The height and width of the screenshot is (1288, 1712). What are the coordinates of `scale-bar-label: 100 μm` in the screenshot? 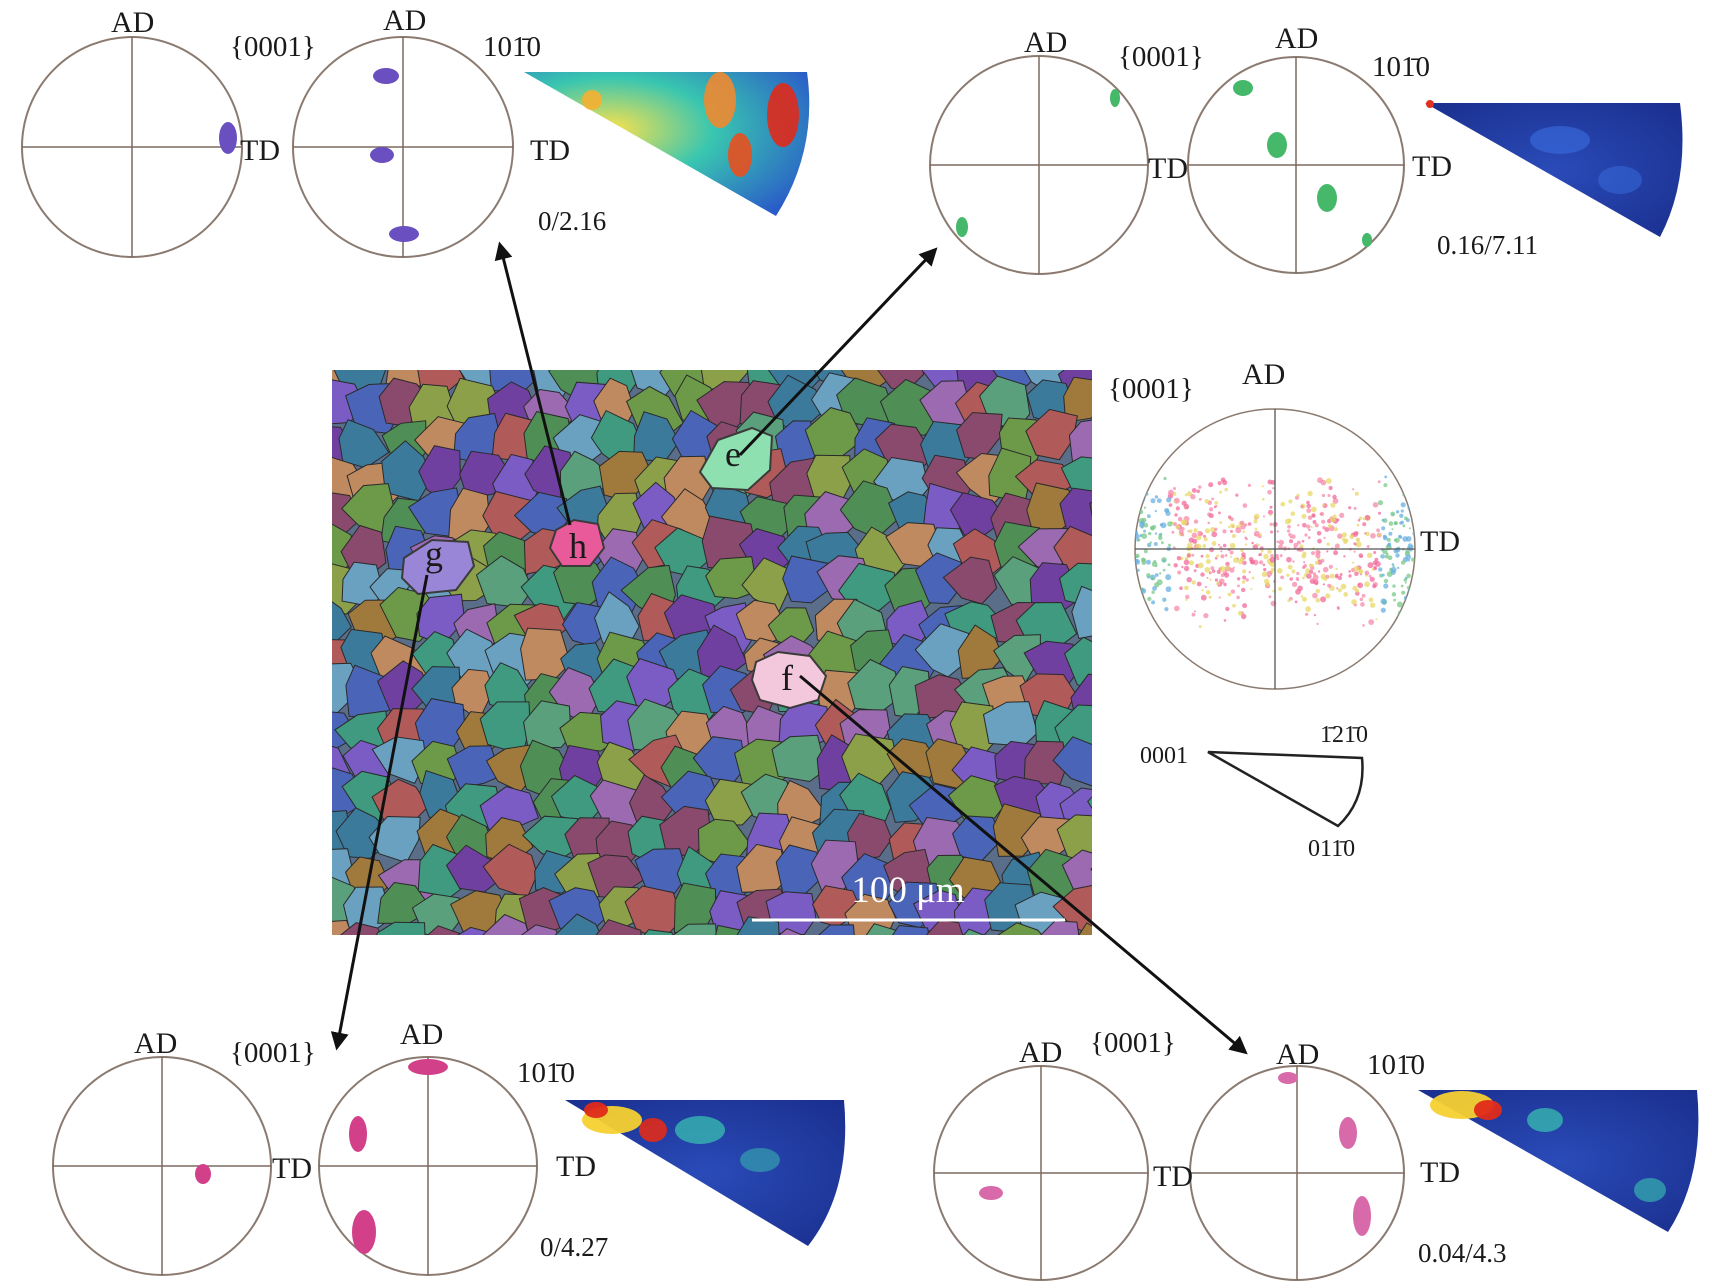 It's located at (908, 890).